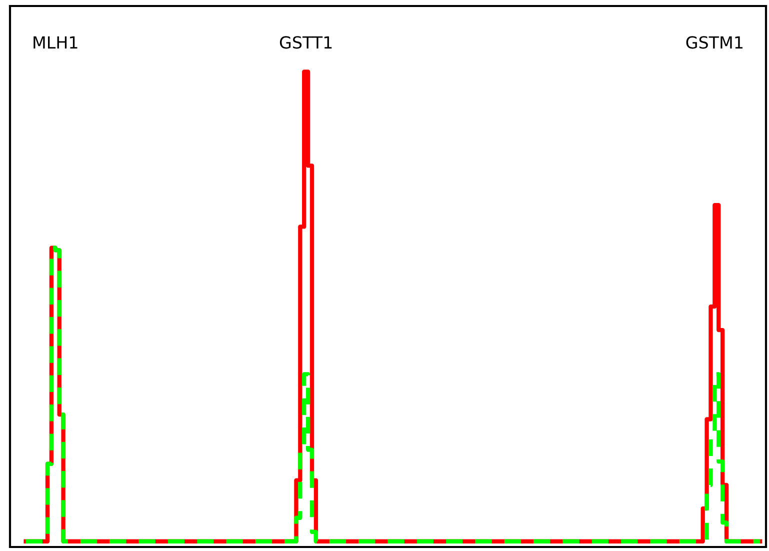  I want to click on text: GSTM1, so click(714, 42).